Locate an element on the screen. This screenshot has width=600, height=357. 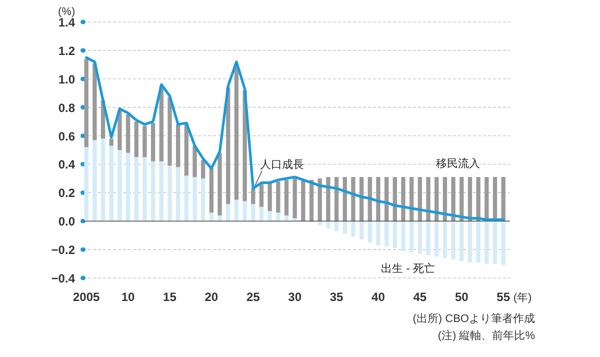
x-tick-label: 10 is located at coordinates (128, 297).